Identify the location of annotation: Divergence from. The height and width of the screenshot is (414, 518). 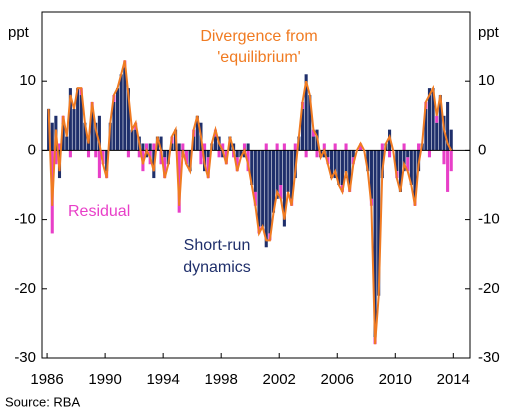
(258, 36).